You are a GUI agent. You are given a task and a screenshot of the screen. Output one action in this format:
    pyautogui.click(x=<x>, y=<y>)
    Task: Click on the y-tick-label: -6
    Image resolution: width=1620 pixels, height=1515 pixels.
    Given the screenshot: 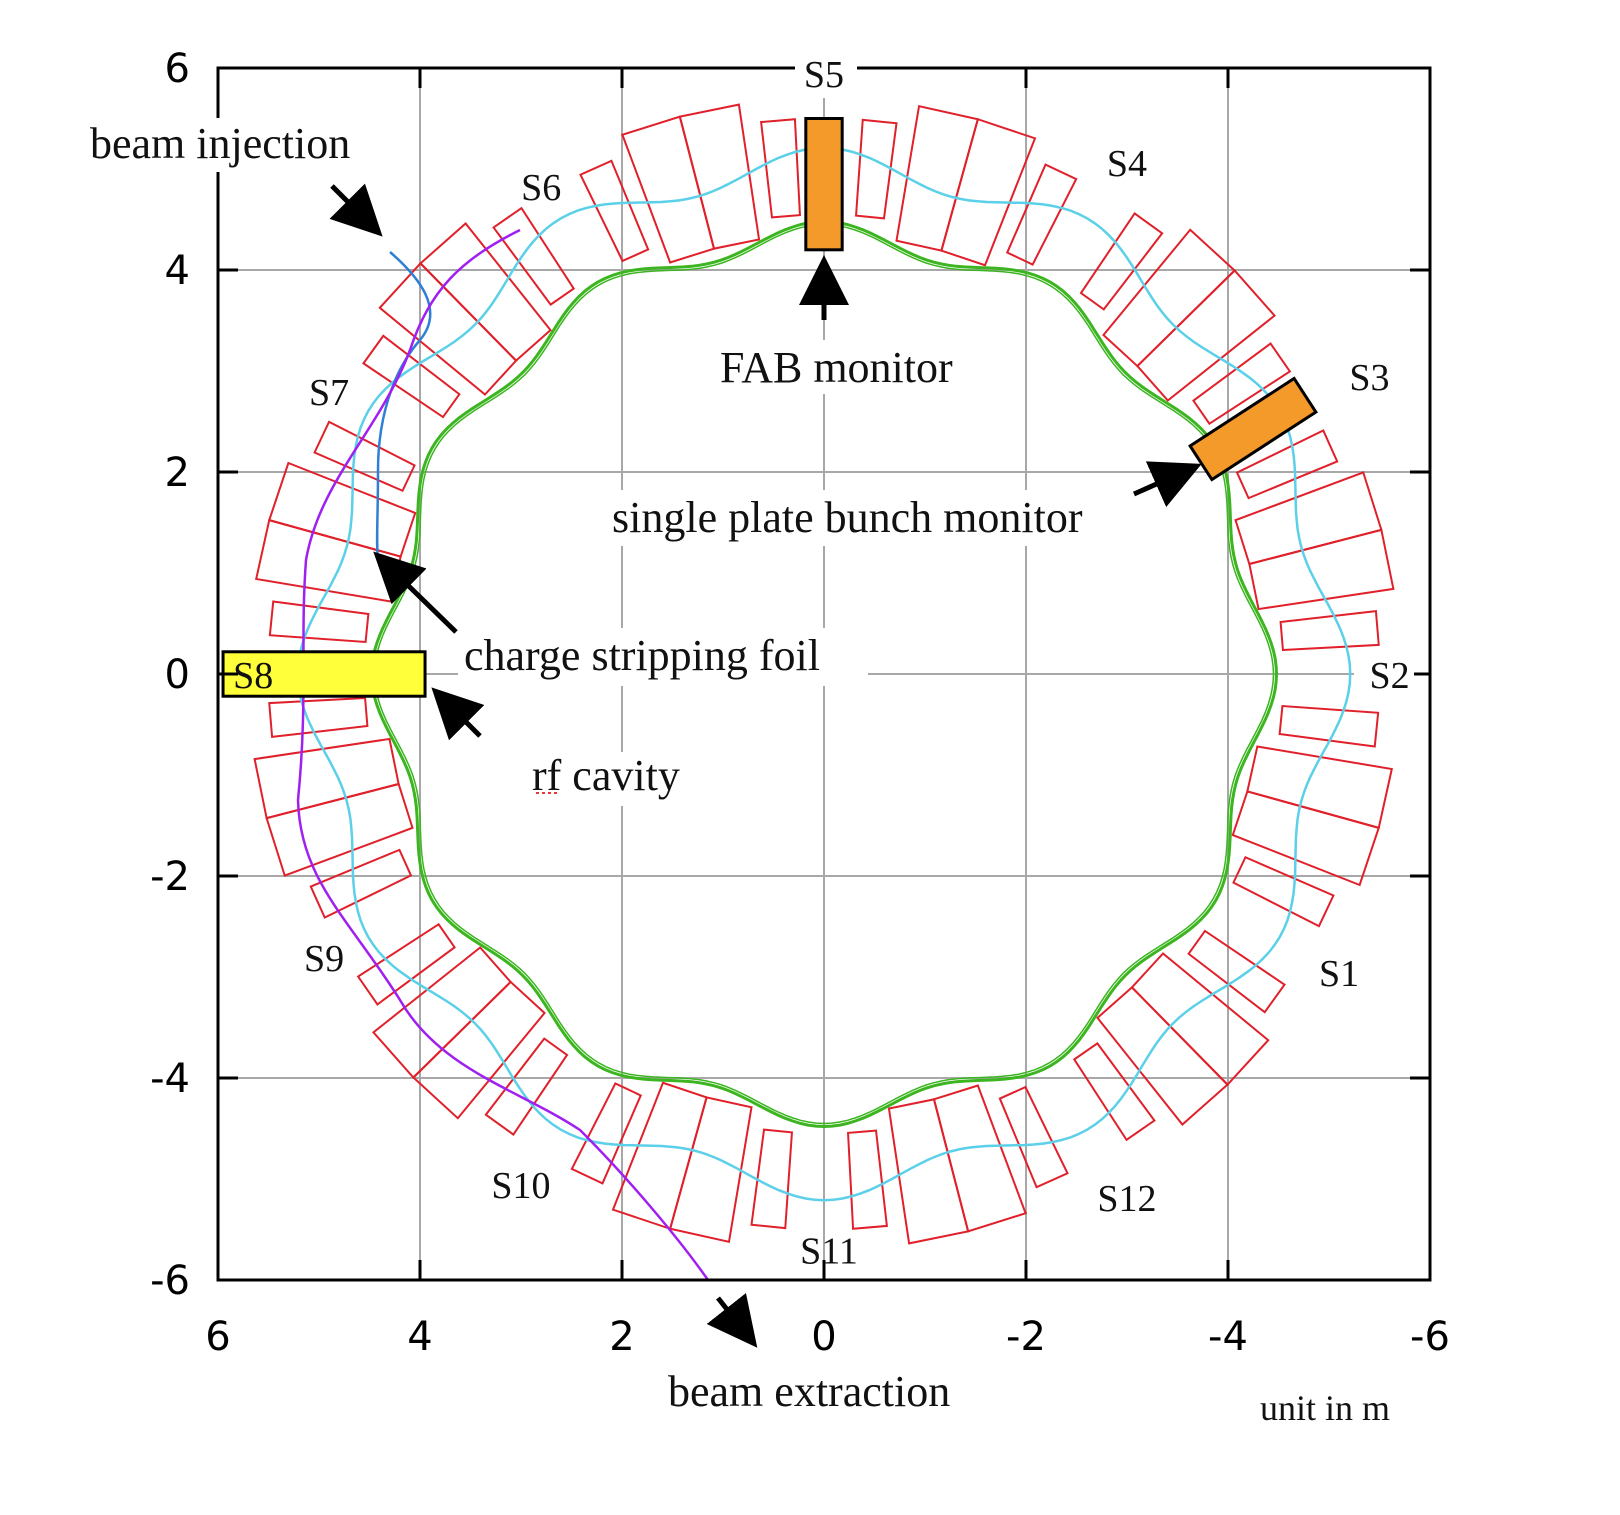 What is the action you would take?
    pyautogui.click(x=170, y=1281)
    